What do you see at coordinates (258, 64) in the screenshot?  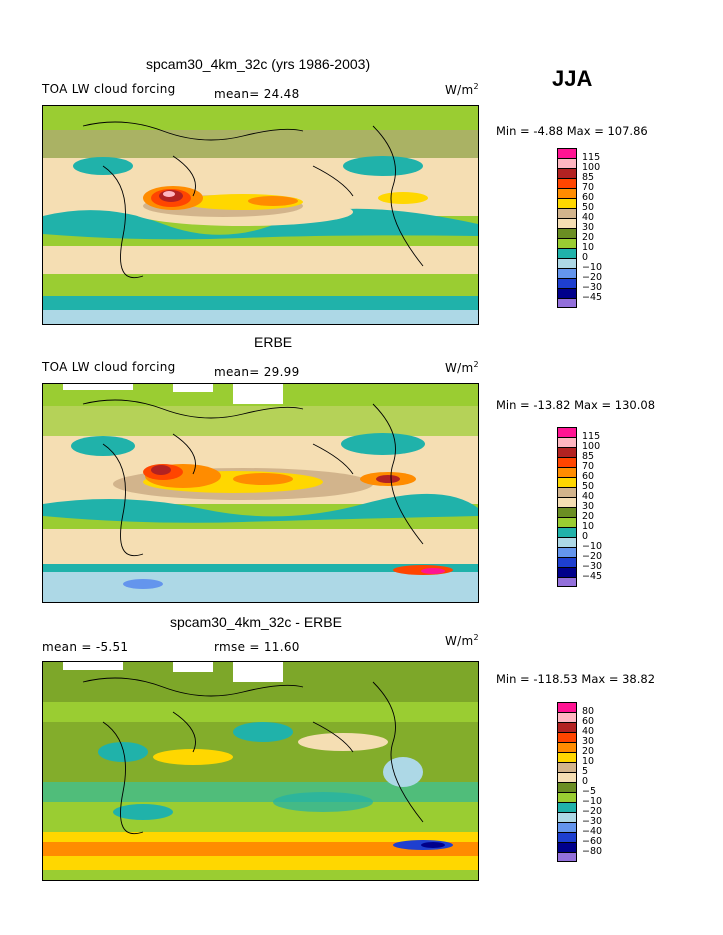 I see `panel-1-title: spcam30_4km_32c (yrs 1986-2003)` at bounding box center [258, 64].